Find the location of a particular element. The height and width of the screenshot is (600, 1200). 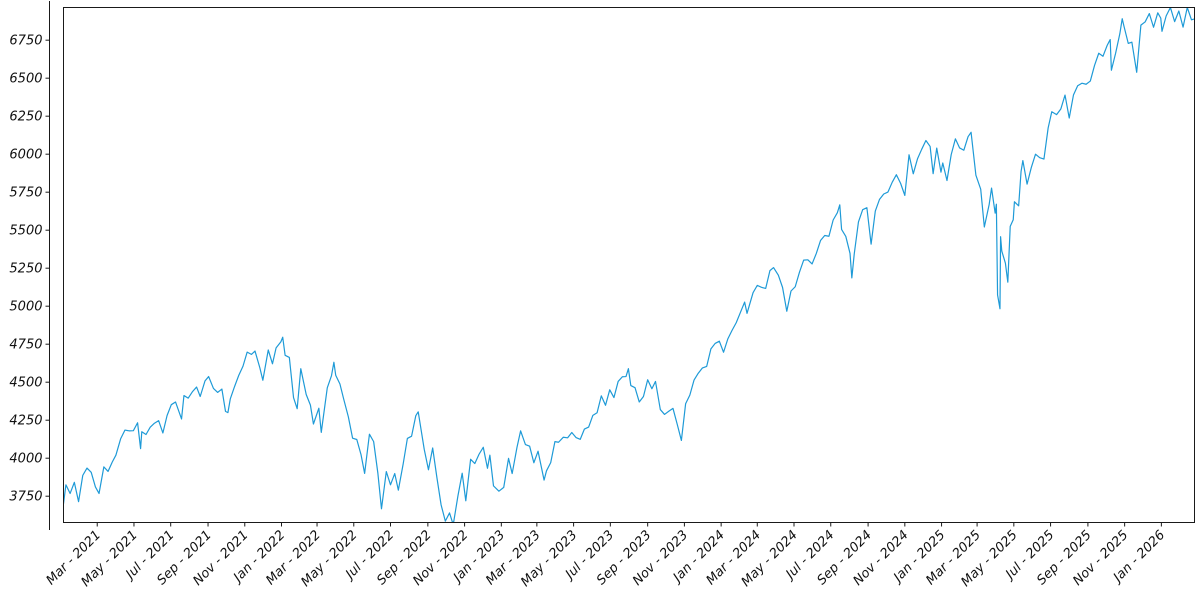

y-tick-label: 6000 is located at coordinates (25, 155).